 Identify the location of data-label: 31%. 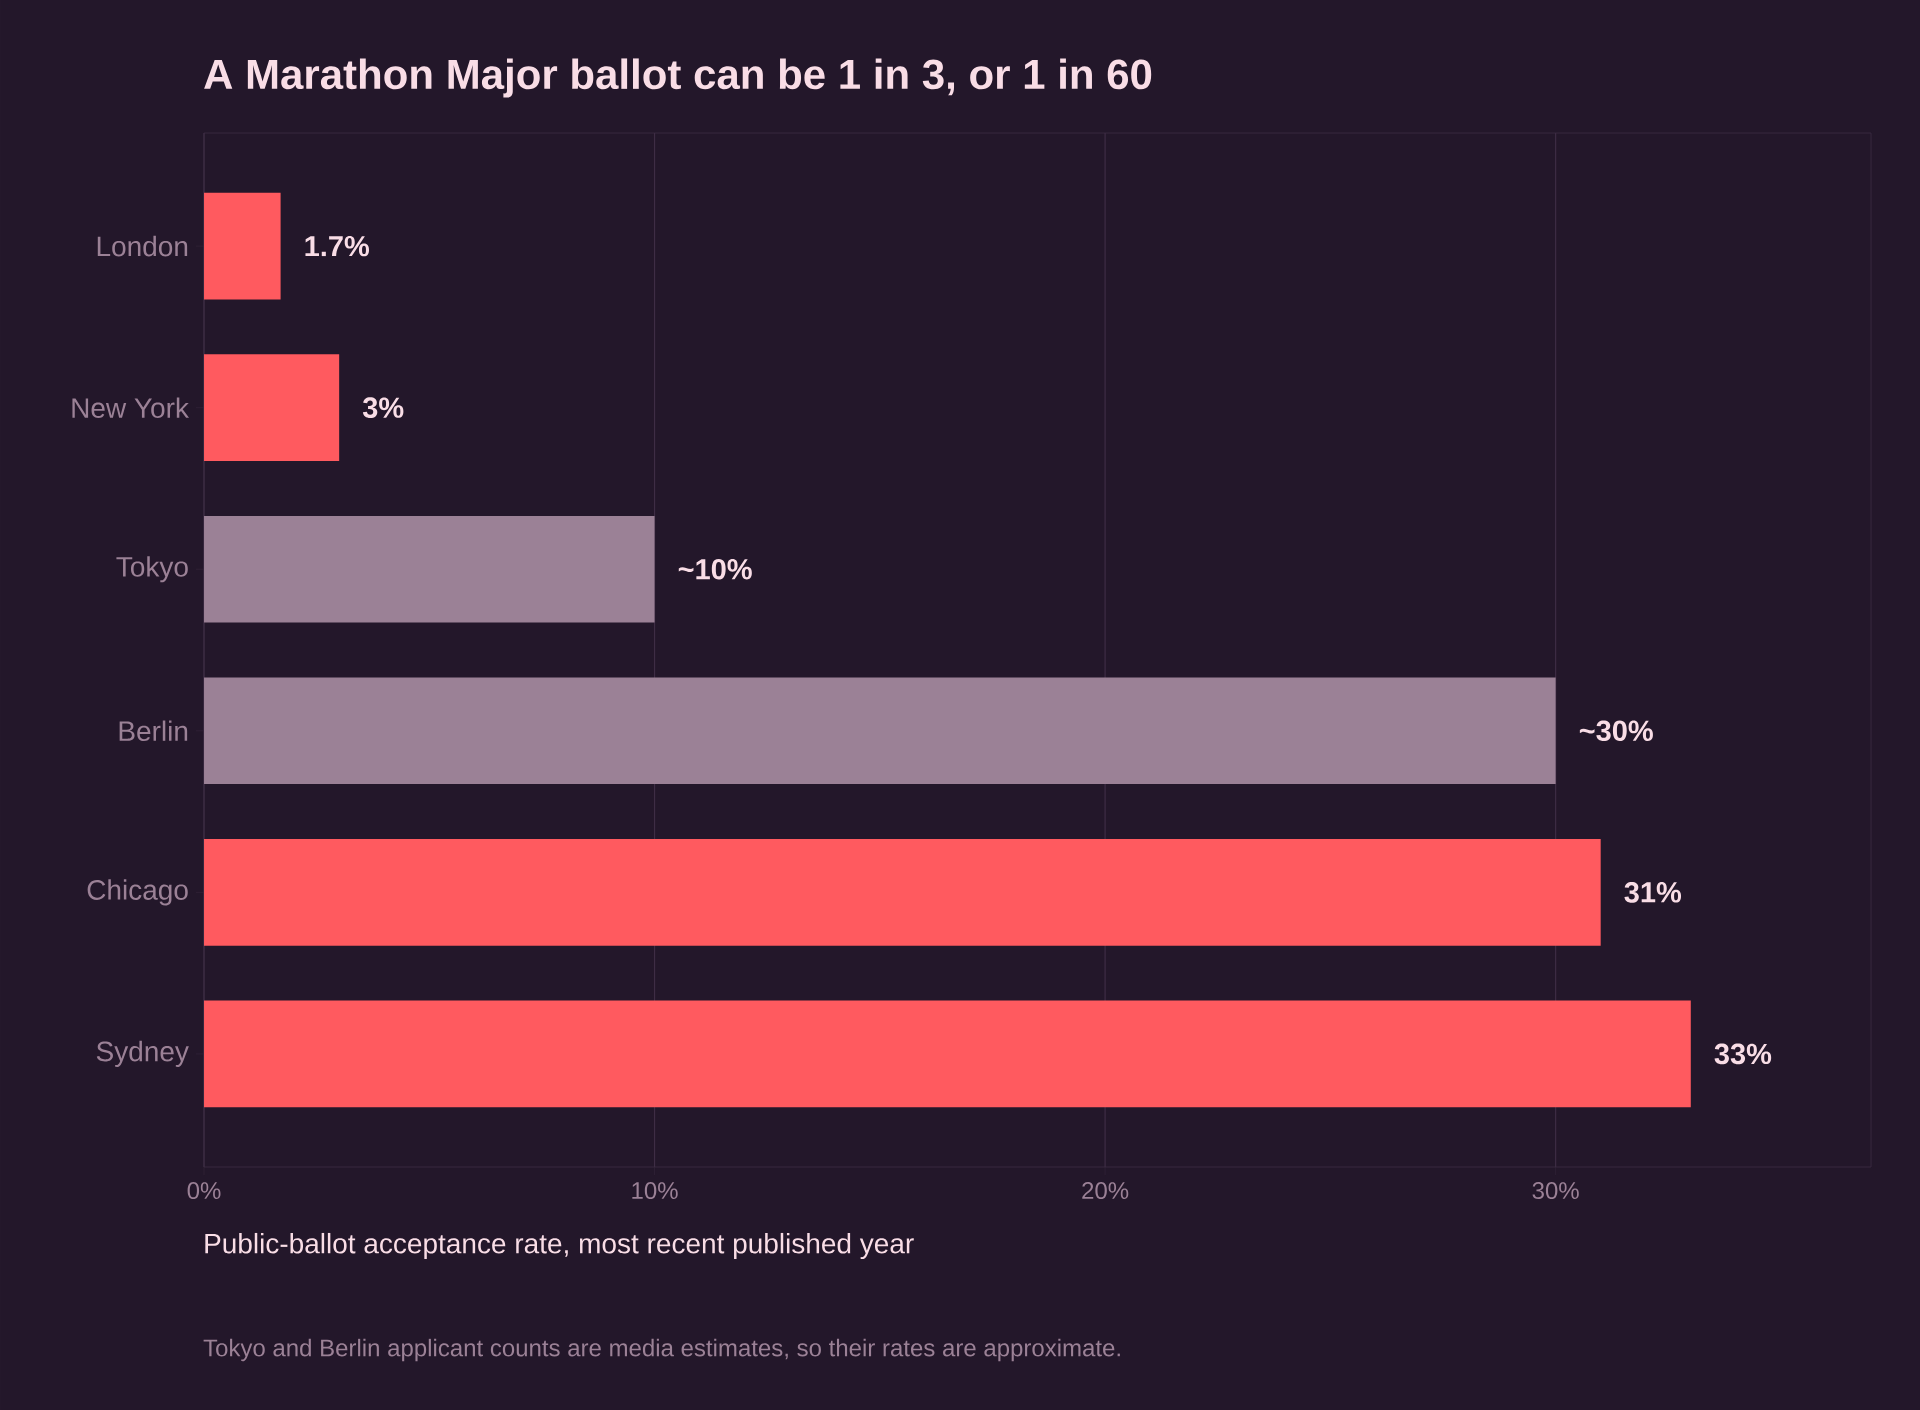
(1653, 892).